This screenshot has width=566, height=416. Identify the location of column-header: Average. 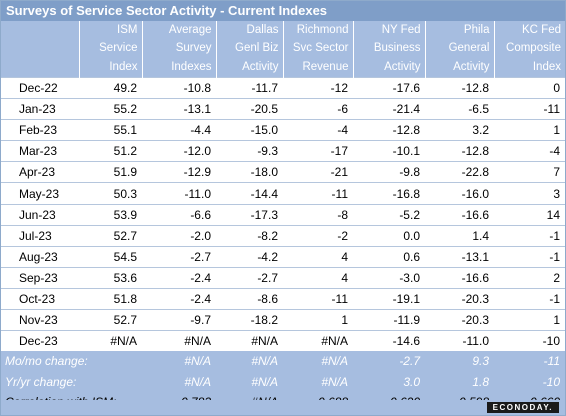
(178, 30).